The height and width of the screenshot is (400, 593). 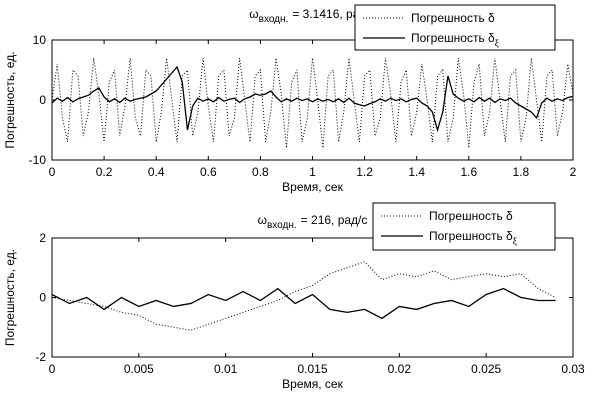 I want to click on x-tick-label: 0.02, so click(x=400, y=369).